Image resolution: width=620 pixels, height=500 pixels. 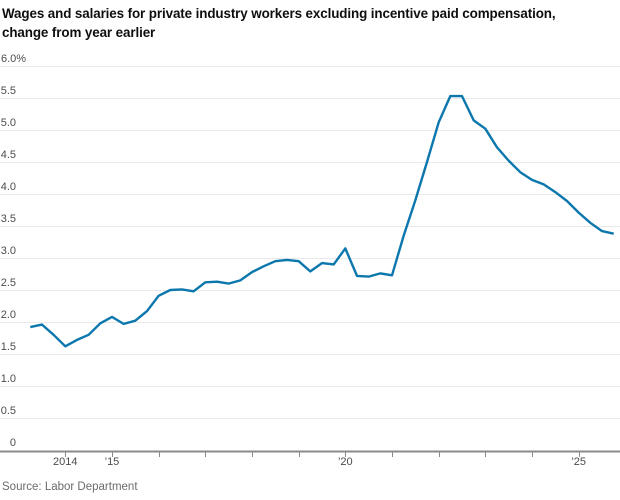 What do you see at coordinates (8, 315) in the screenshot?
I see `y-axis-label: 2.0` at bounding box center [8, 315].